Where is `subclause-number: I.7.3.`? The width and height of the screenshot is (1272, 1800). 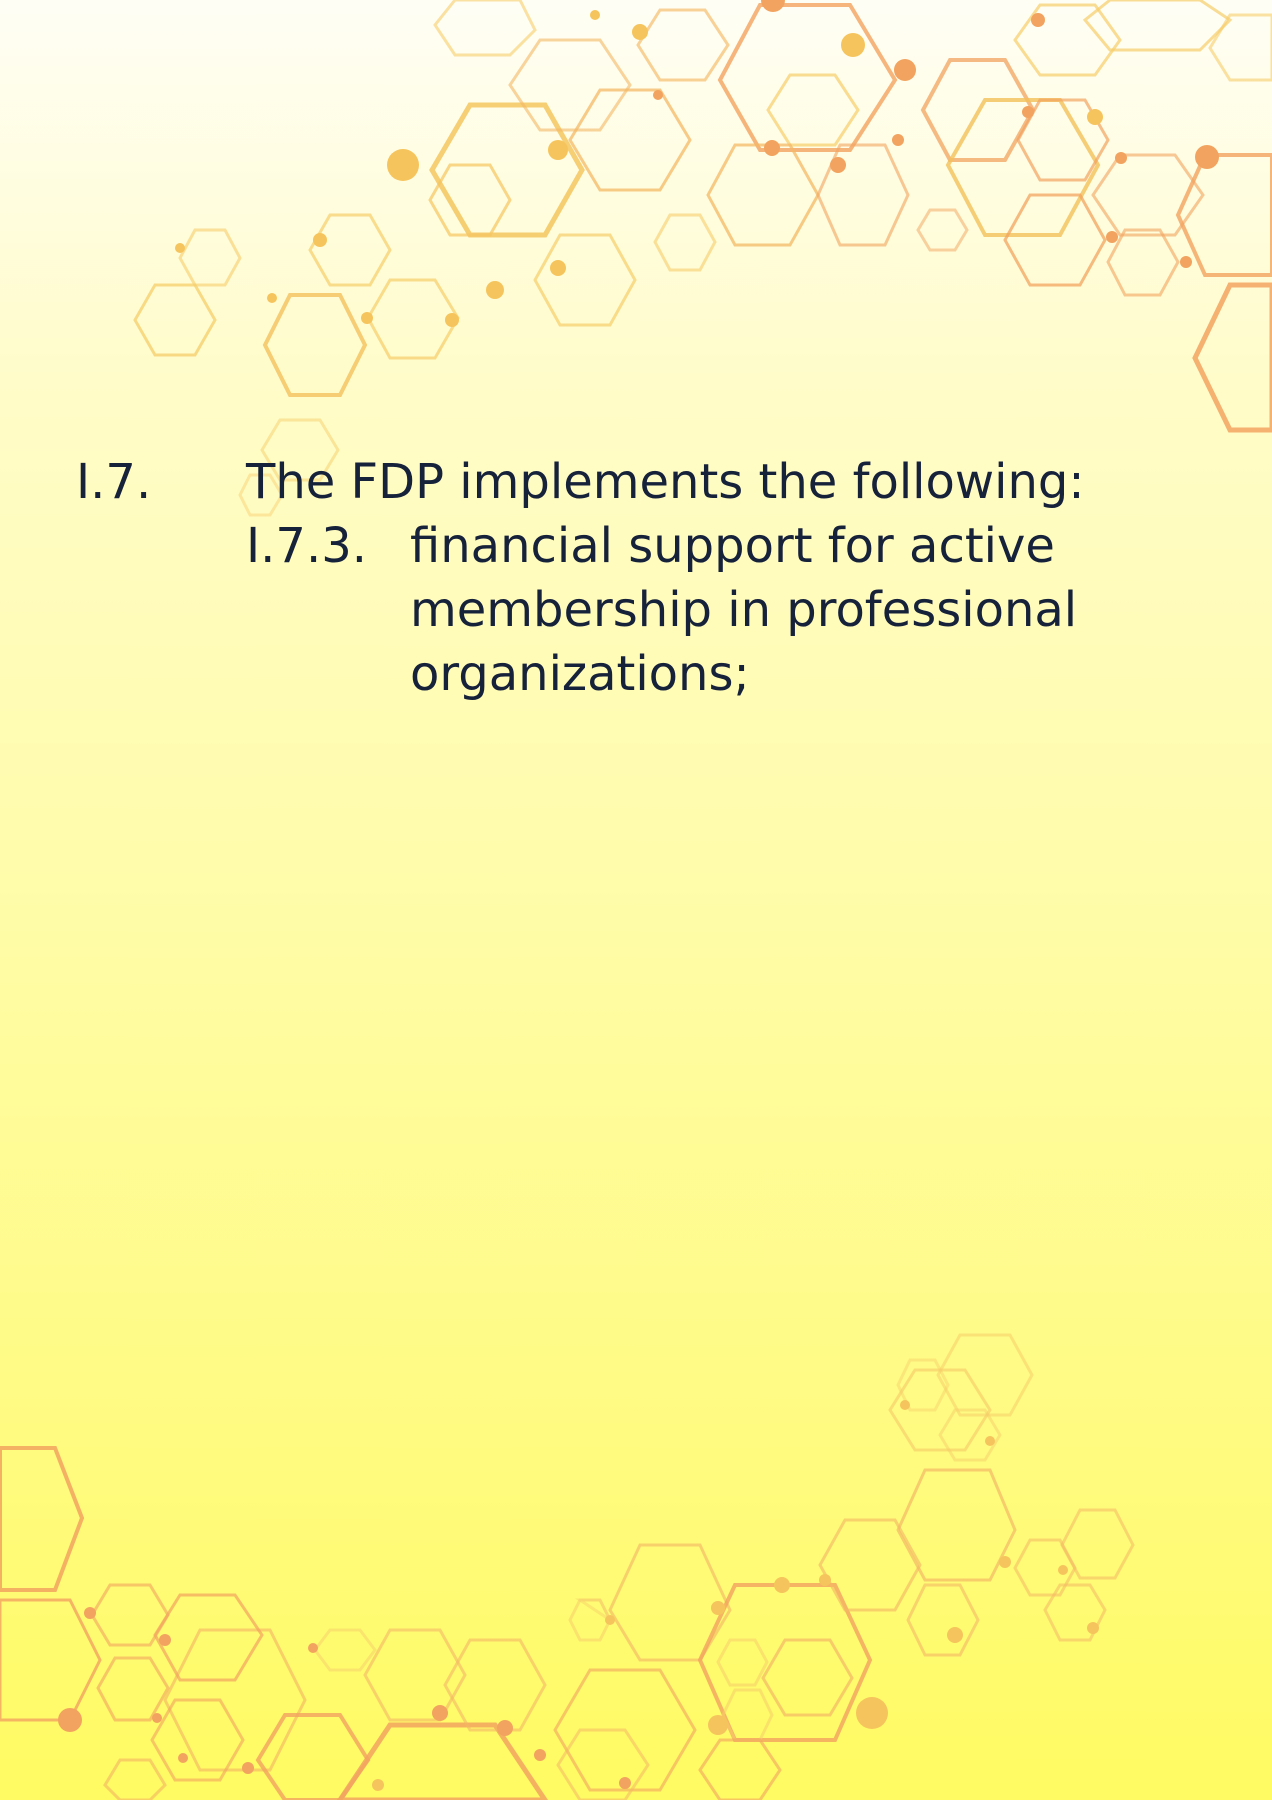 subclause-number: I.7.3. is located at coordinates (307, 546).